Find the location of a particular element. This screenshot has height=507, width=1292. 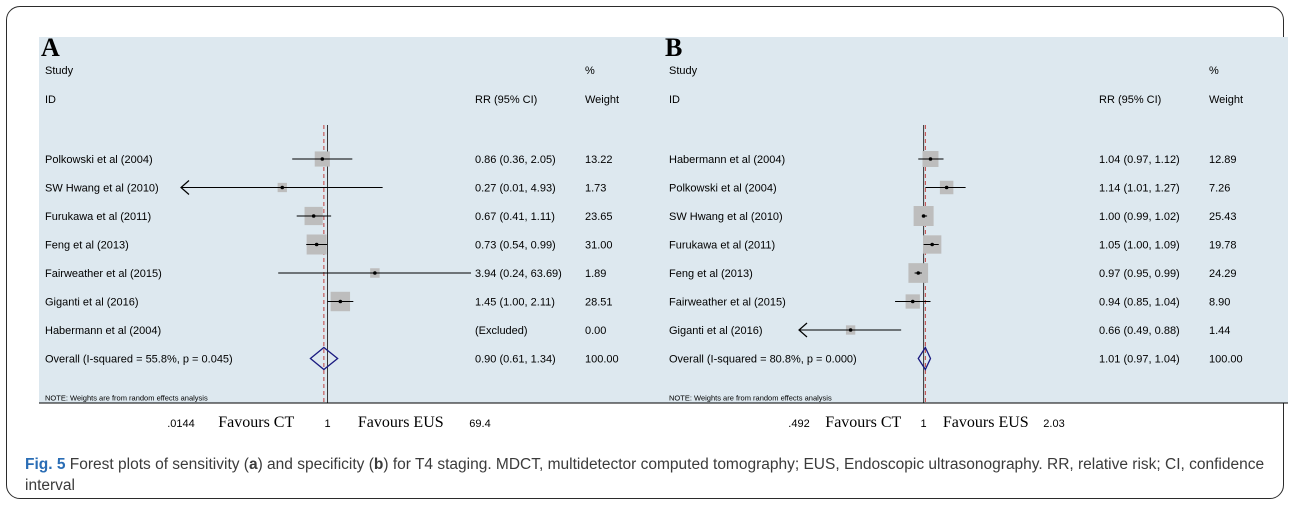

caption-text-2: ) and specificity ( is located at coordinates (315, 464).